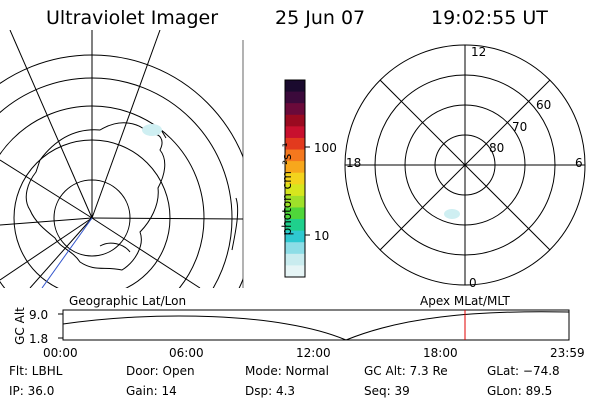  Describe the element at coordinates (452, 214) in the screenshot. I see `aurora-spot` at that location.